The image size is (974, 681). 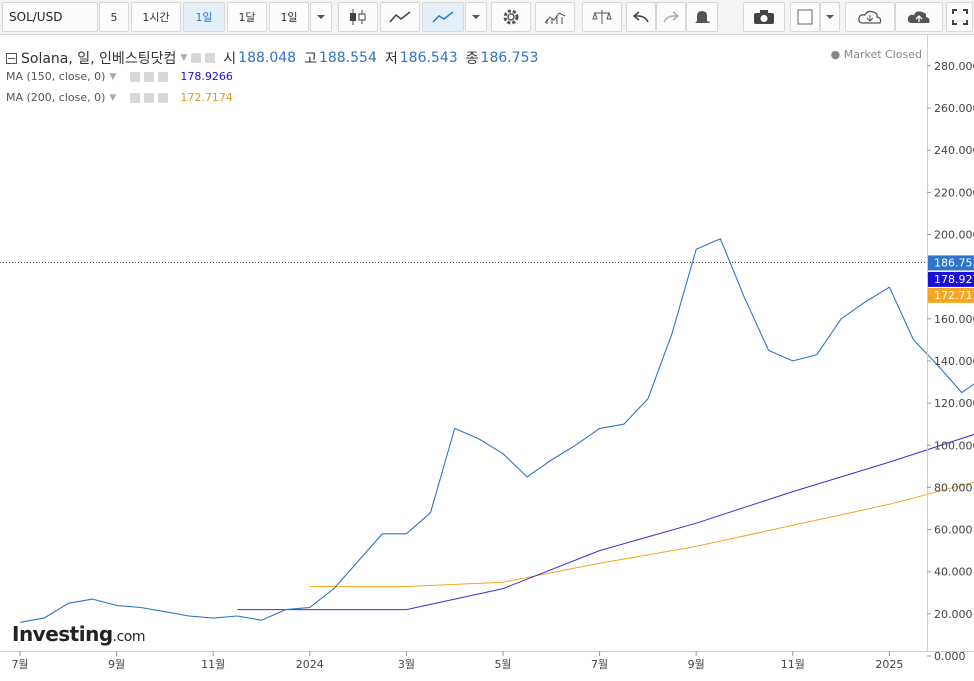 I want to click on x-tick-label: 2025, so click(x=889, y=664).